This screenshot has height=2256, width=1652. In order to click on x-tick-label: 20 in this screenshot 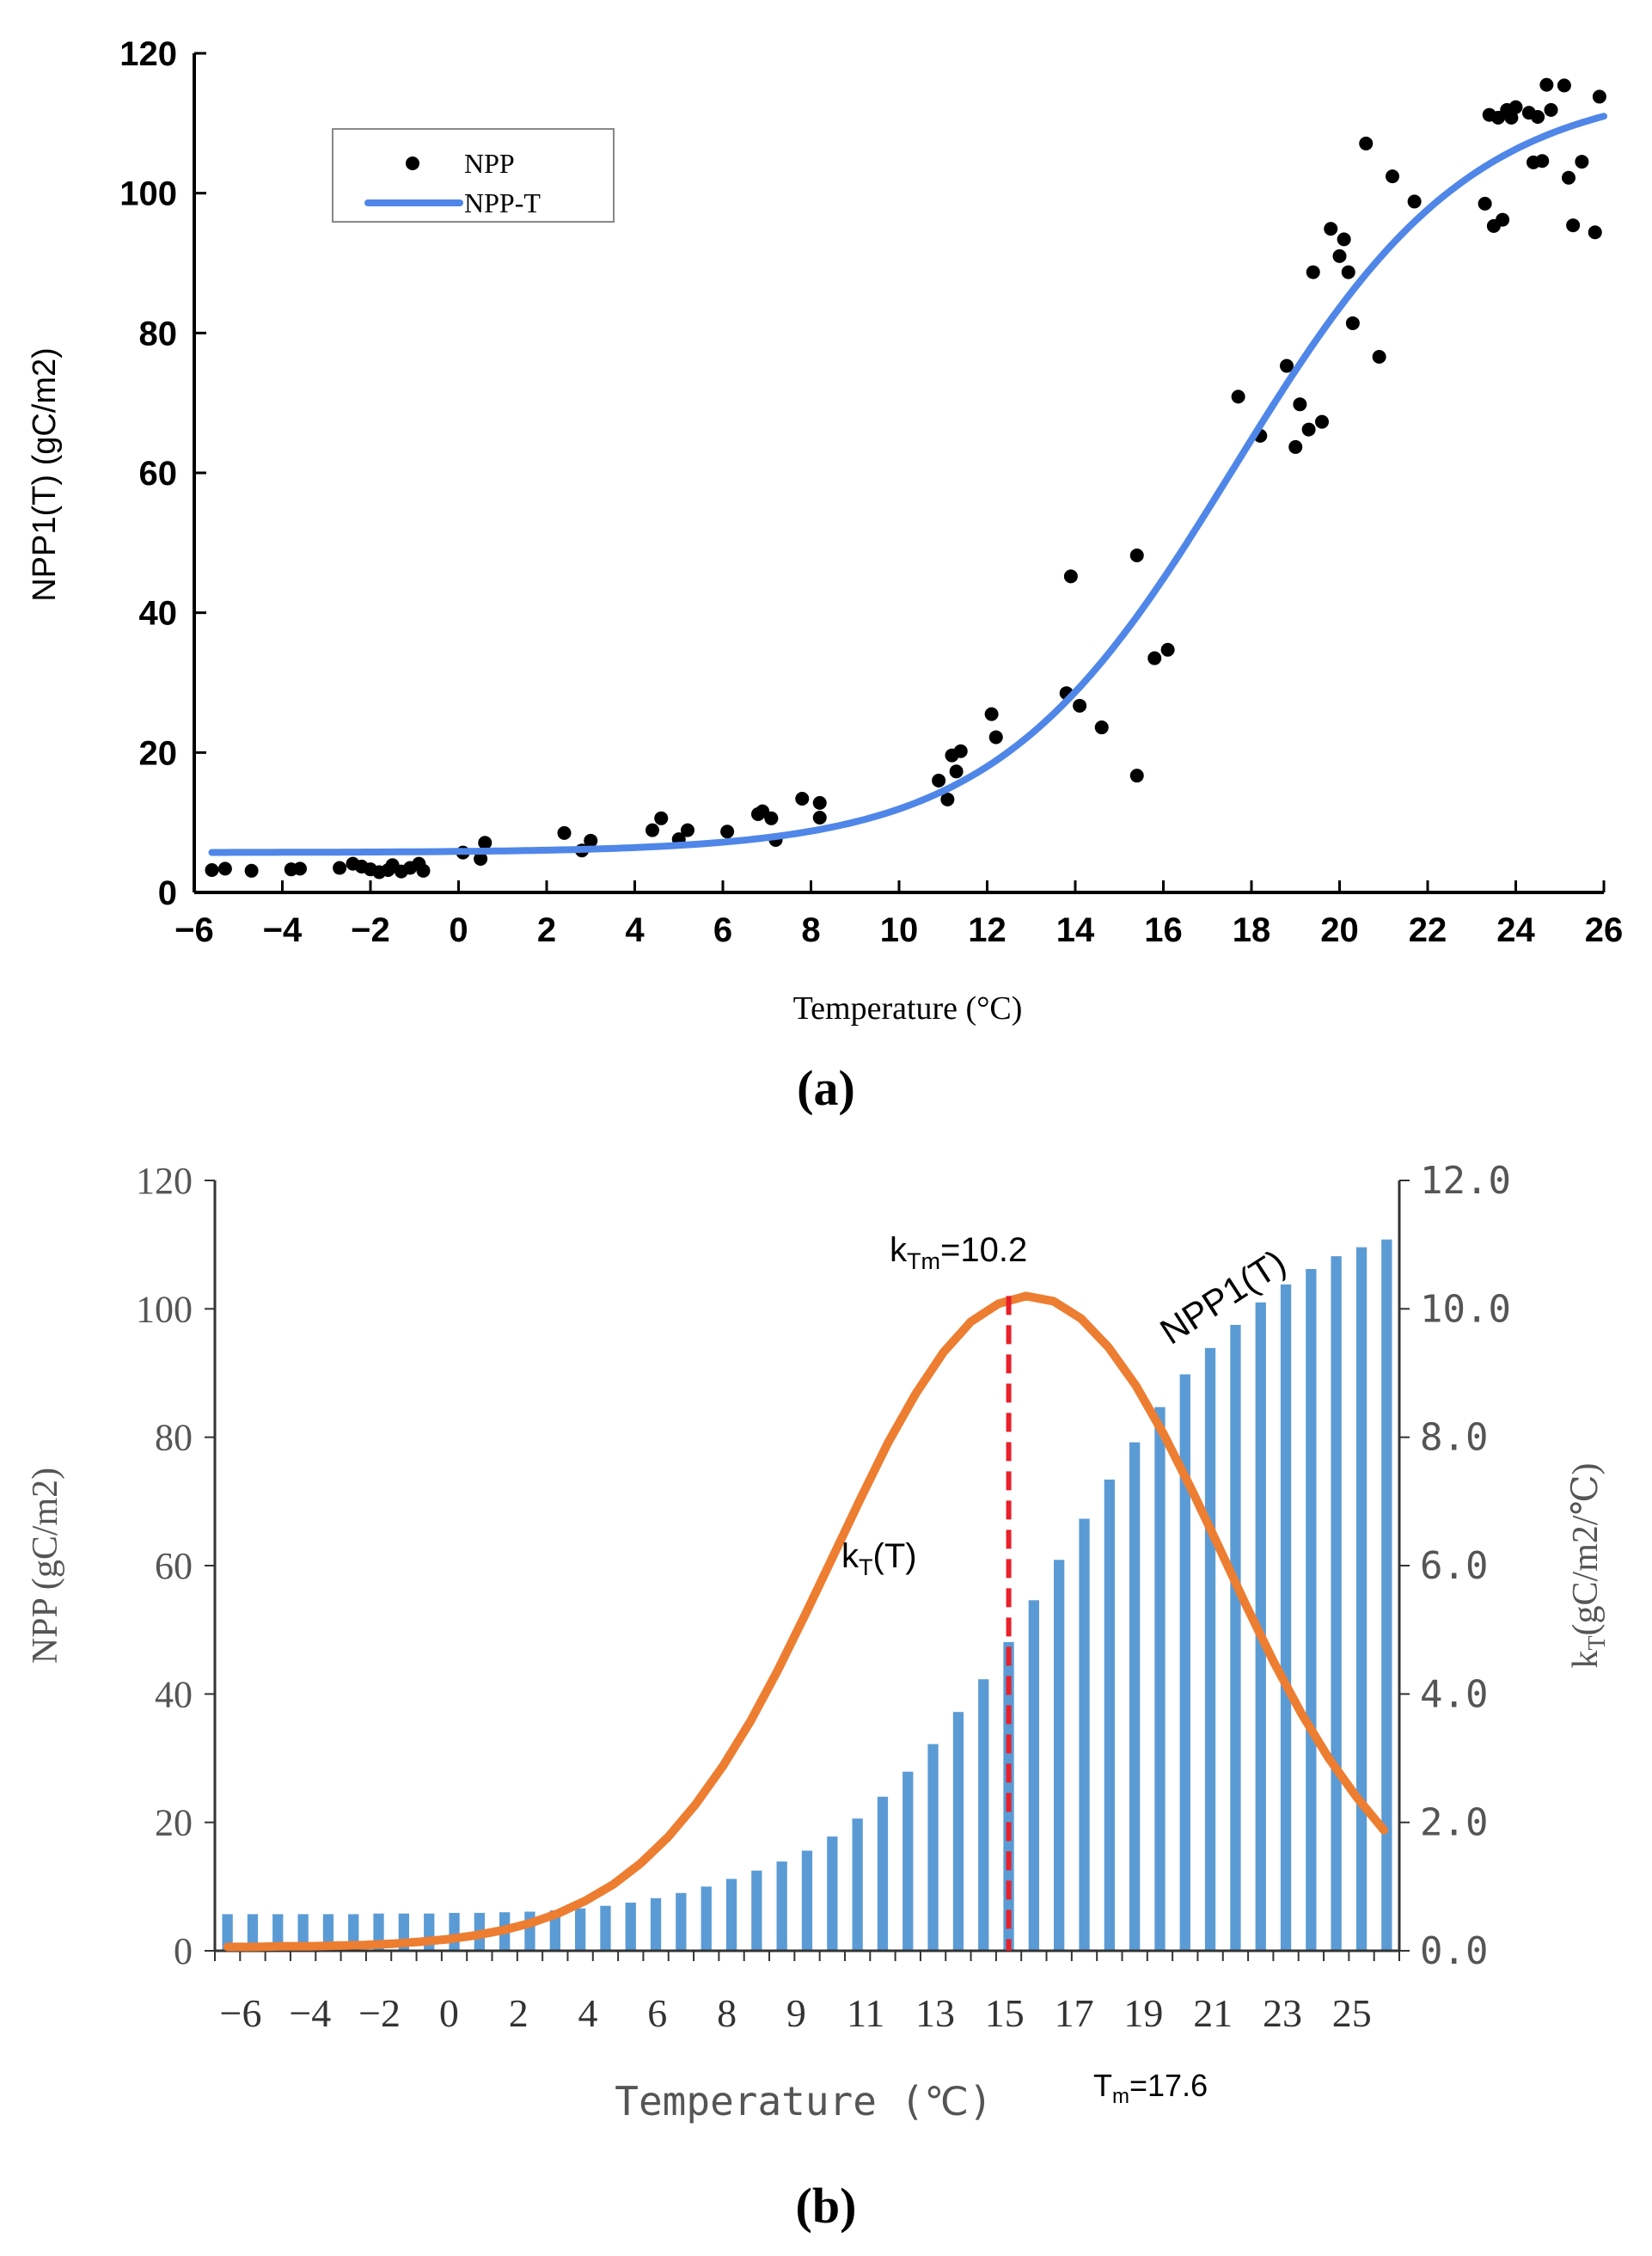, I will do `click(1339, 930)`.